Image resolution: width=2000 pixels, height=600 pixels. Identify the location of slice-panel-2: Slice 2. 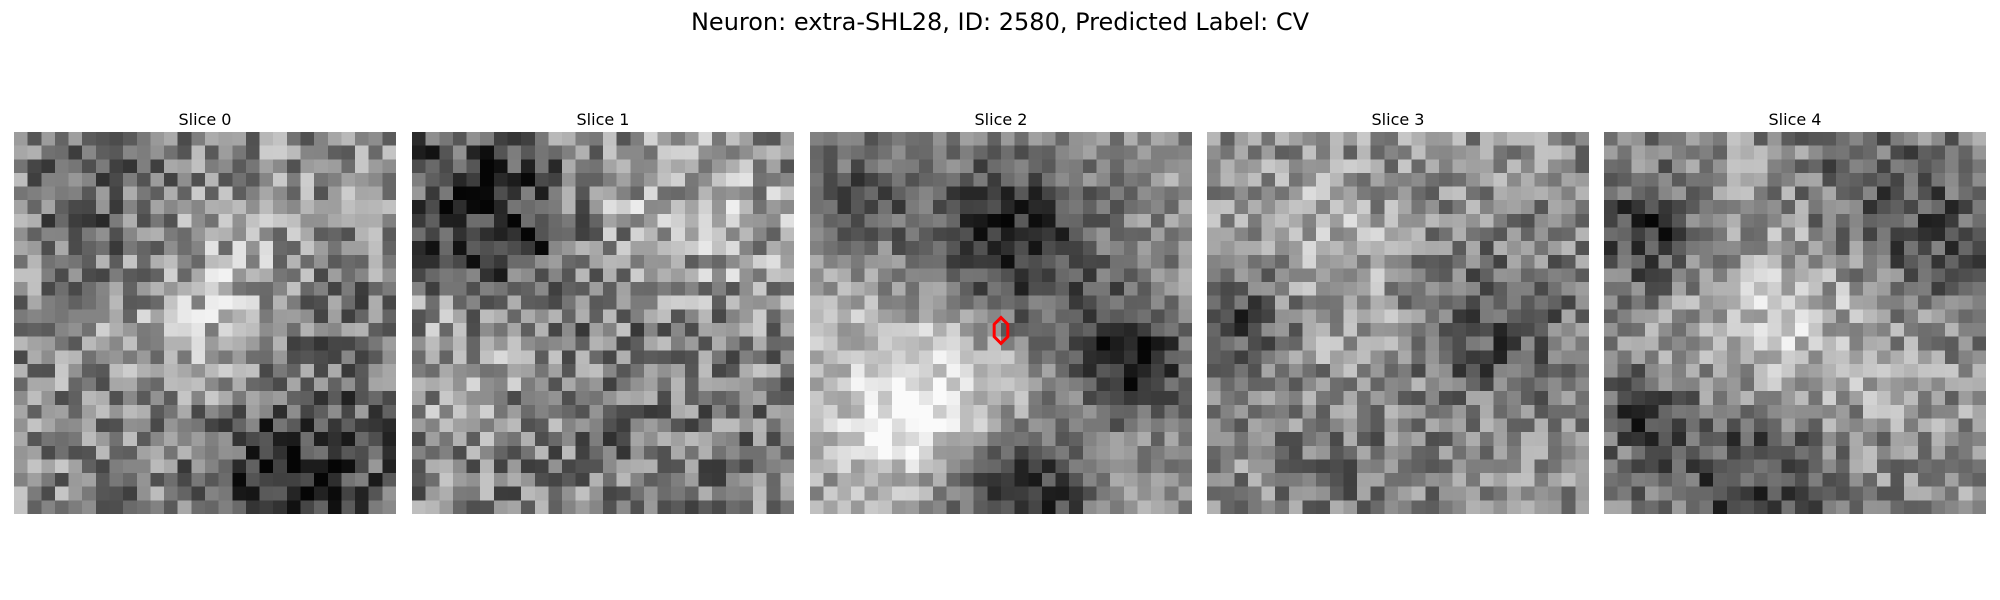
(1001, 311).